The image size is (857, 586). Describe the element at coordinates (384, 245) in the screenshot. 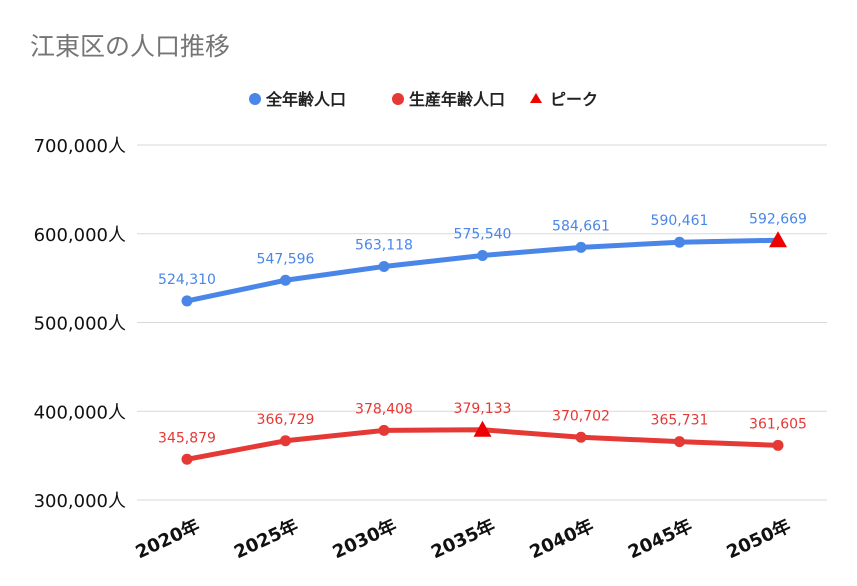

I see `data-label: 563,118` at that location.